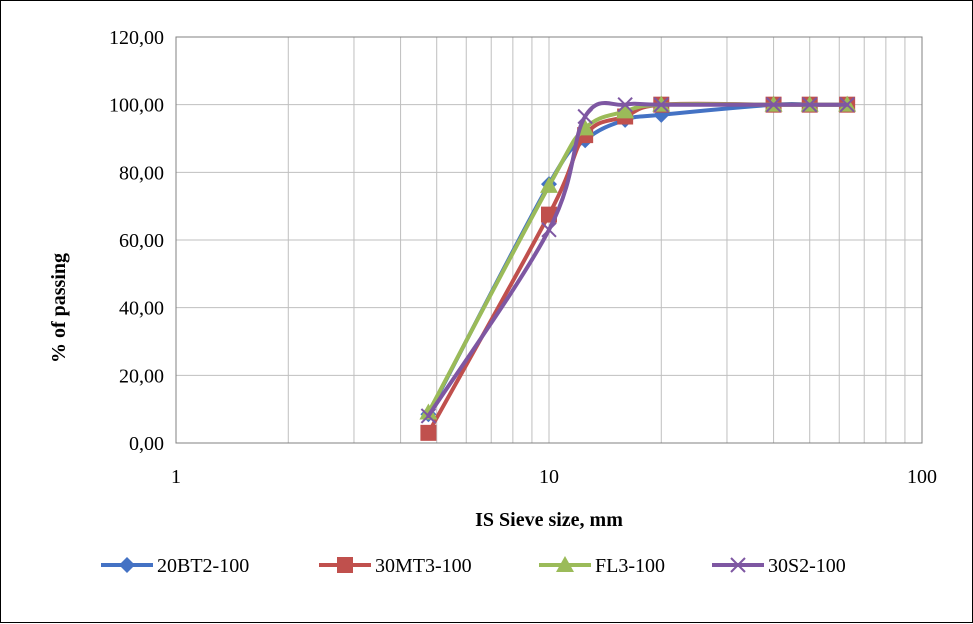 The width and height of the screenshot is (973, 624). What do you see at coordinates (549, 520) in the screenshot?
I see `x-axis-title: IS Sieve size, mm` at bounding box center [549, 520].